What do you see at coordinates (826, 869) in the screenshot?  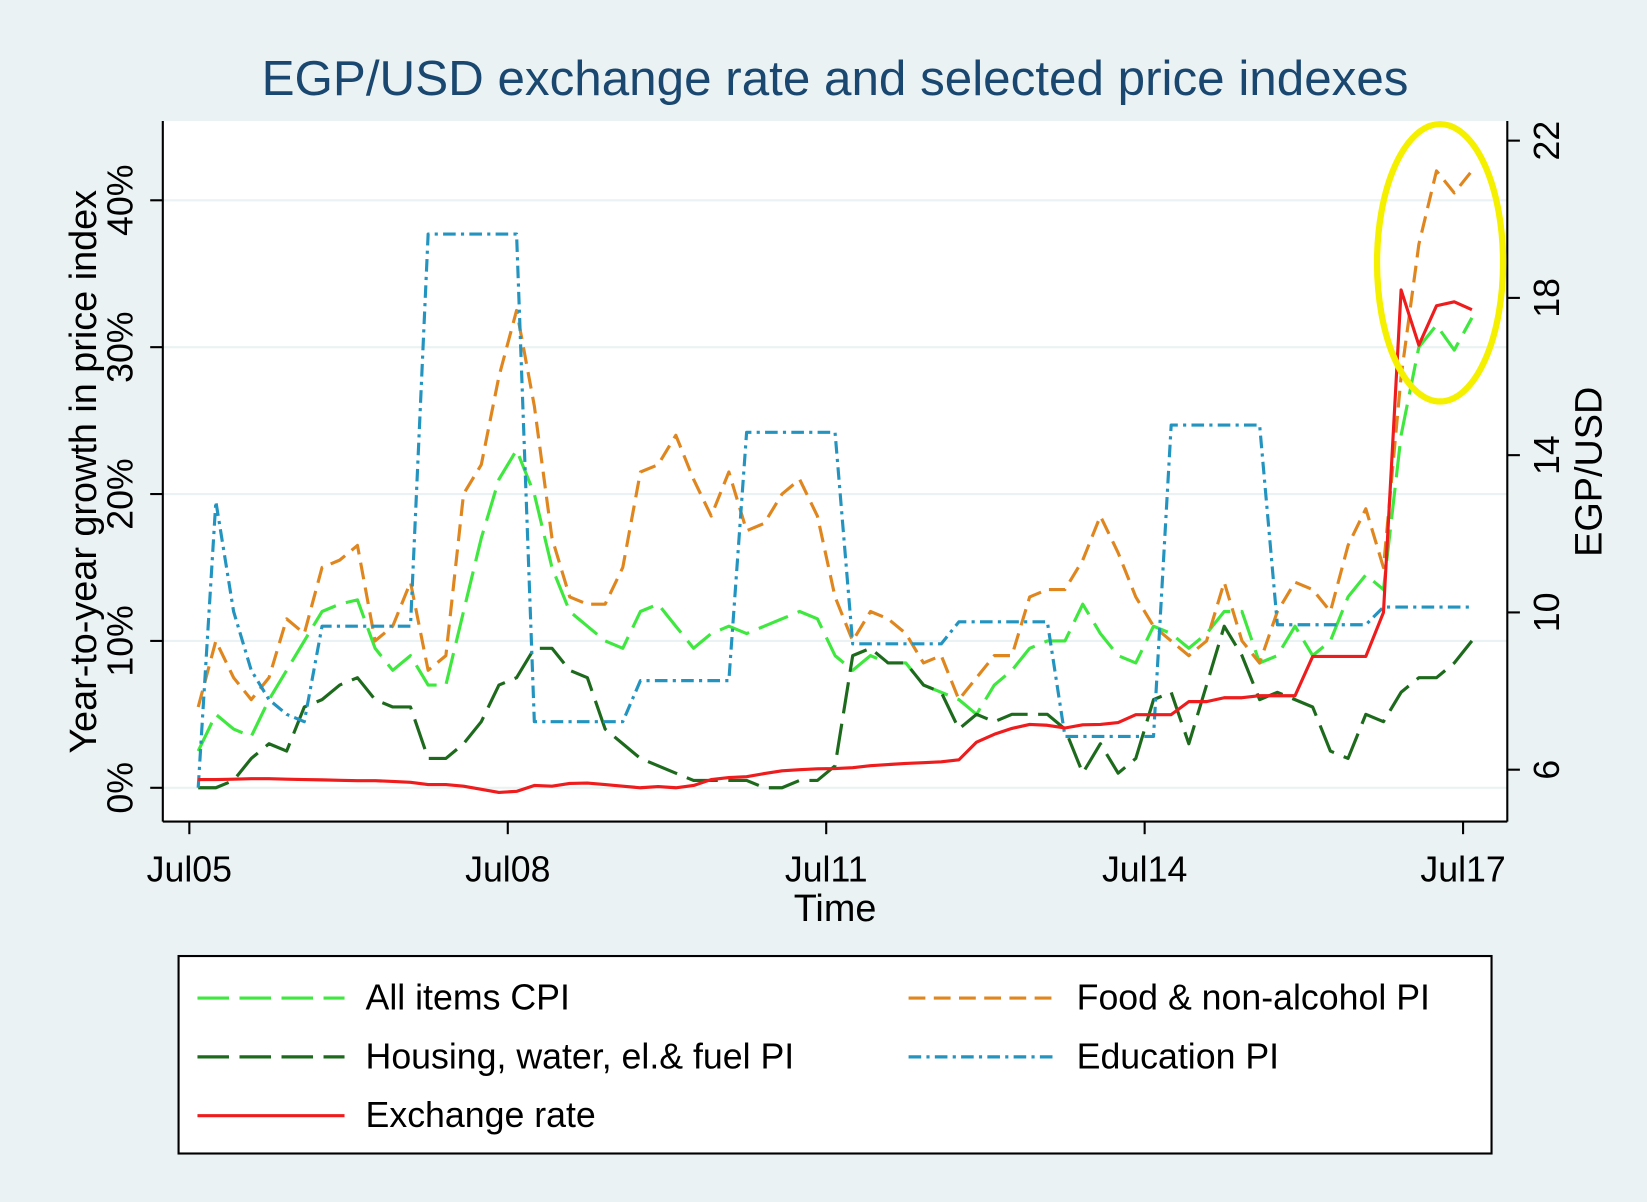 I see `x-tick-label: Jul11` at bounding box center [826, 869].